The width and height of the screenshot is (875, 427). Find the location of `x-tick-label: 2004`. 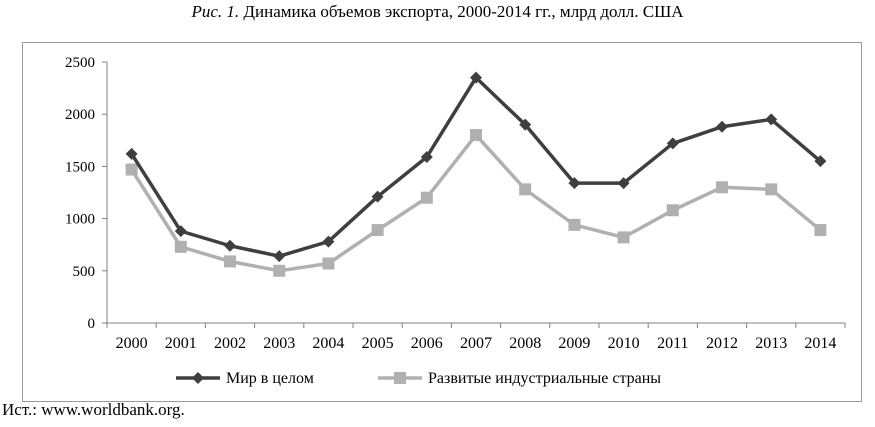

x-tick-label: 2004 is located at coordinates (328, 343).